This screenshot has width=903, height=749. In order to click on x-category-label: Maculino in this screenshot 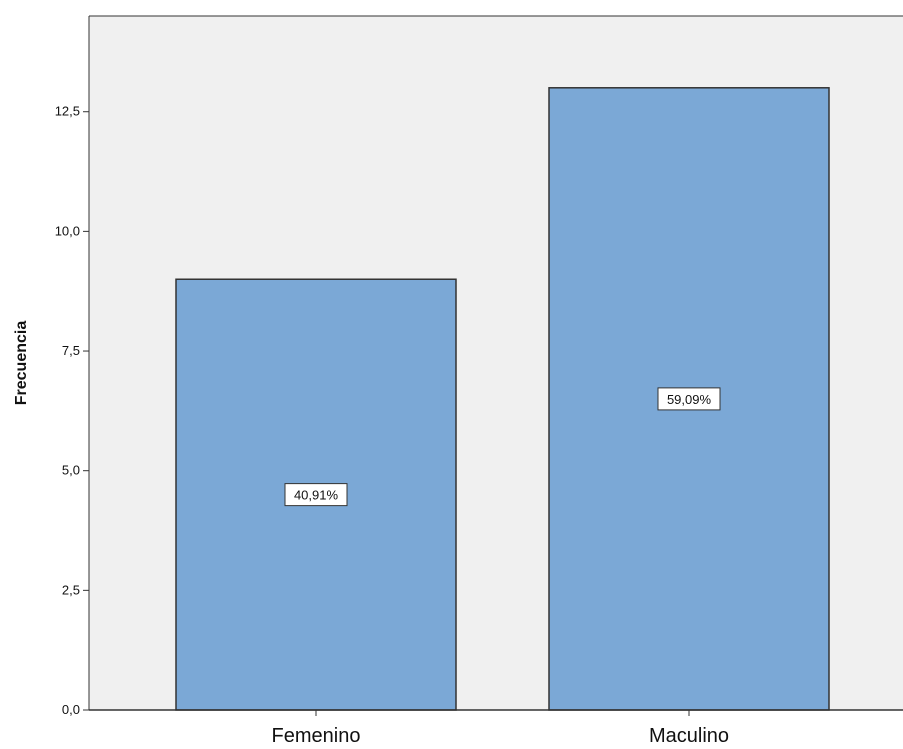, I will do `click(689, 736)`.